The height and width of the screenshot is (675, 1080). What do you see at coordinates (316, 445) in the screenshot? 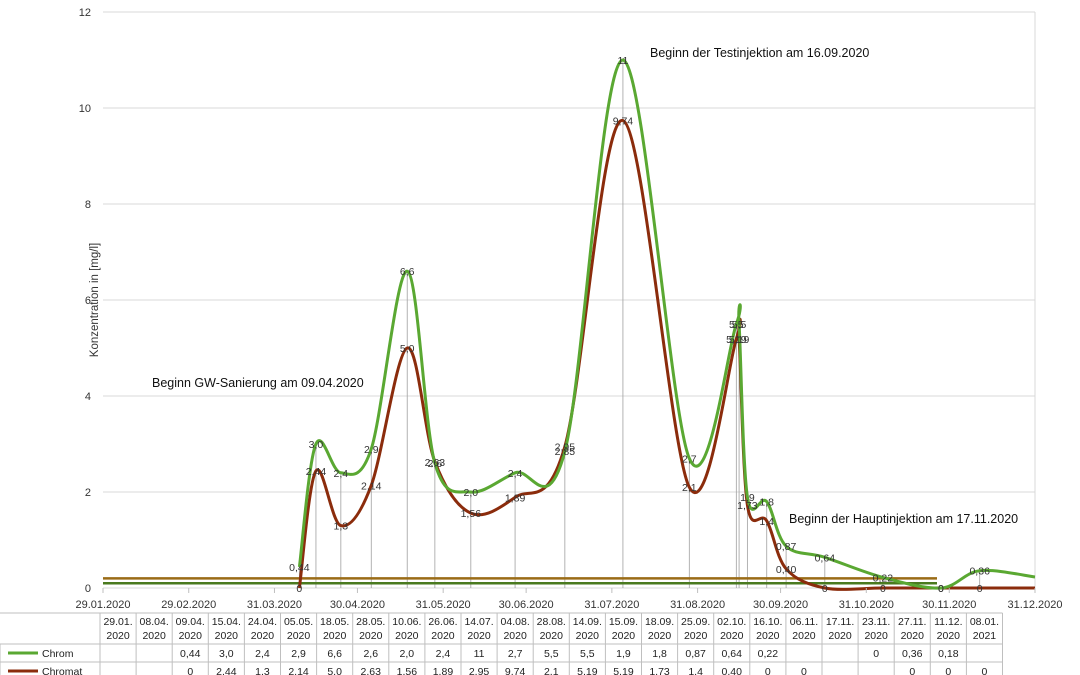
I see `data-label: 3,0` at bounding box center [316, 445].